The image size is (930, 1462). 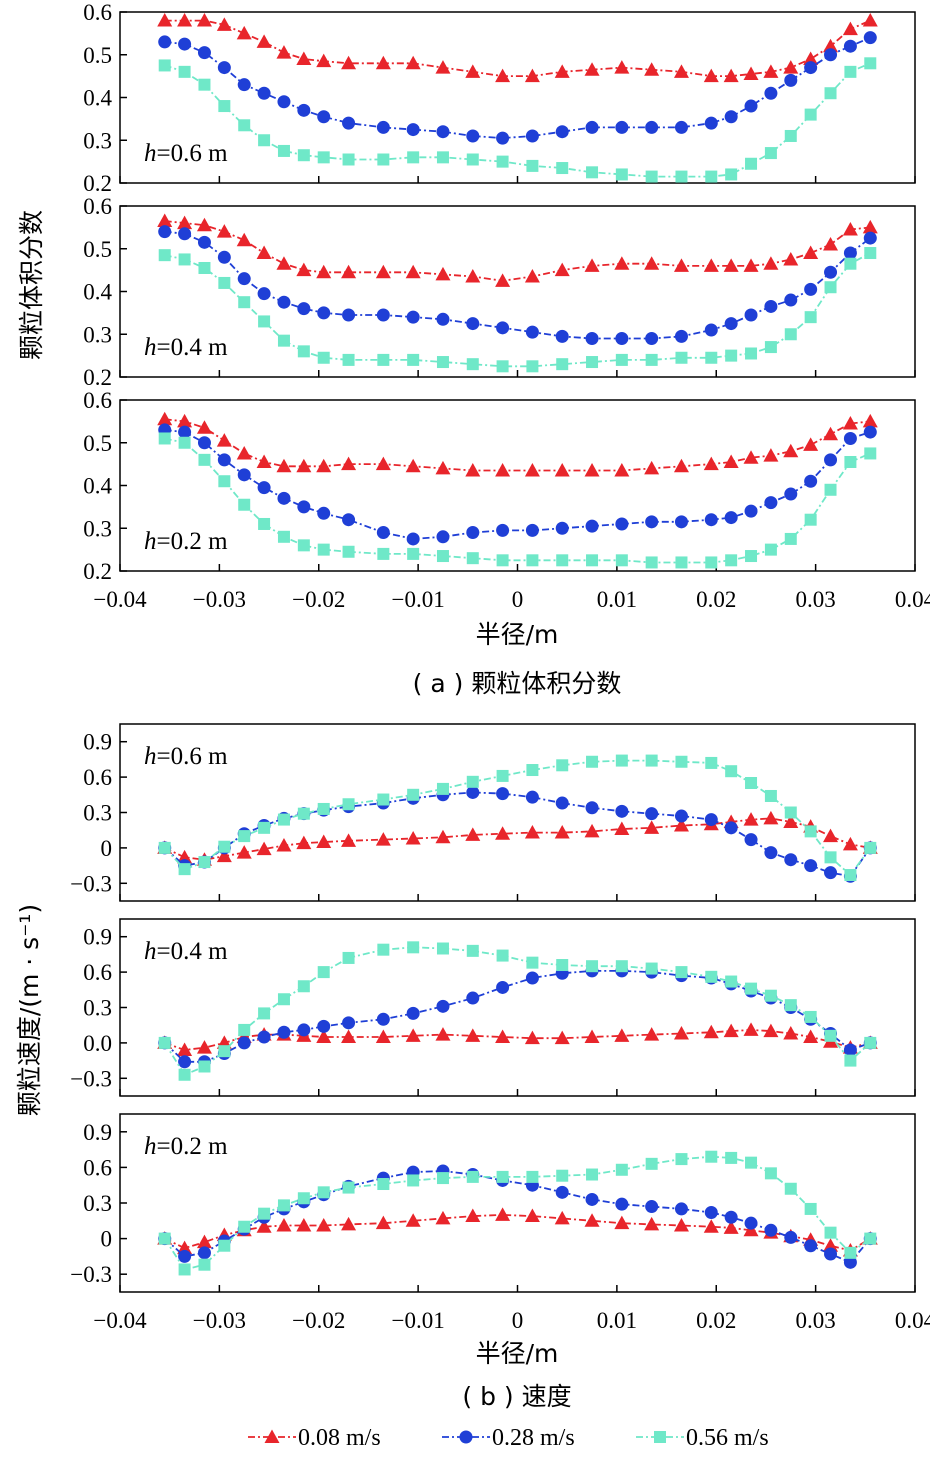 I want to click on series-s028, so click(x=517, y=88).